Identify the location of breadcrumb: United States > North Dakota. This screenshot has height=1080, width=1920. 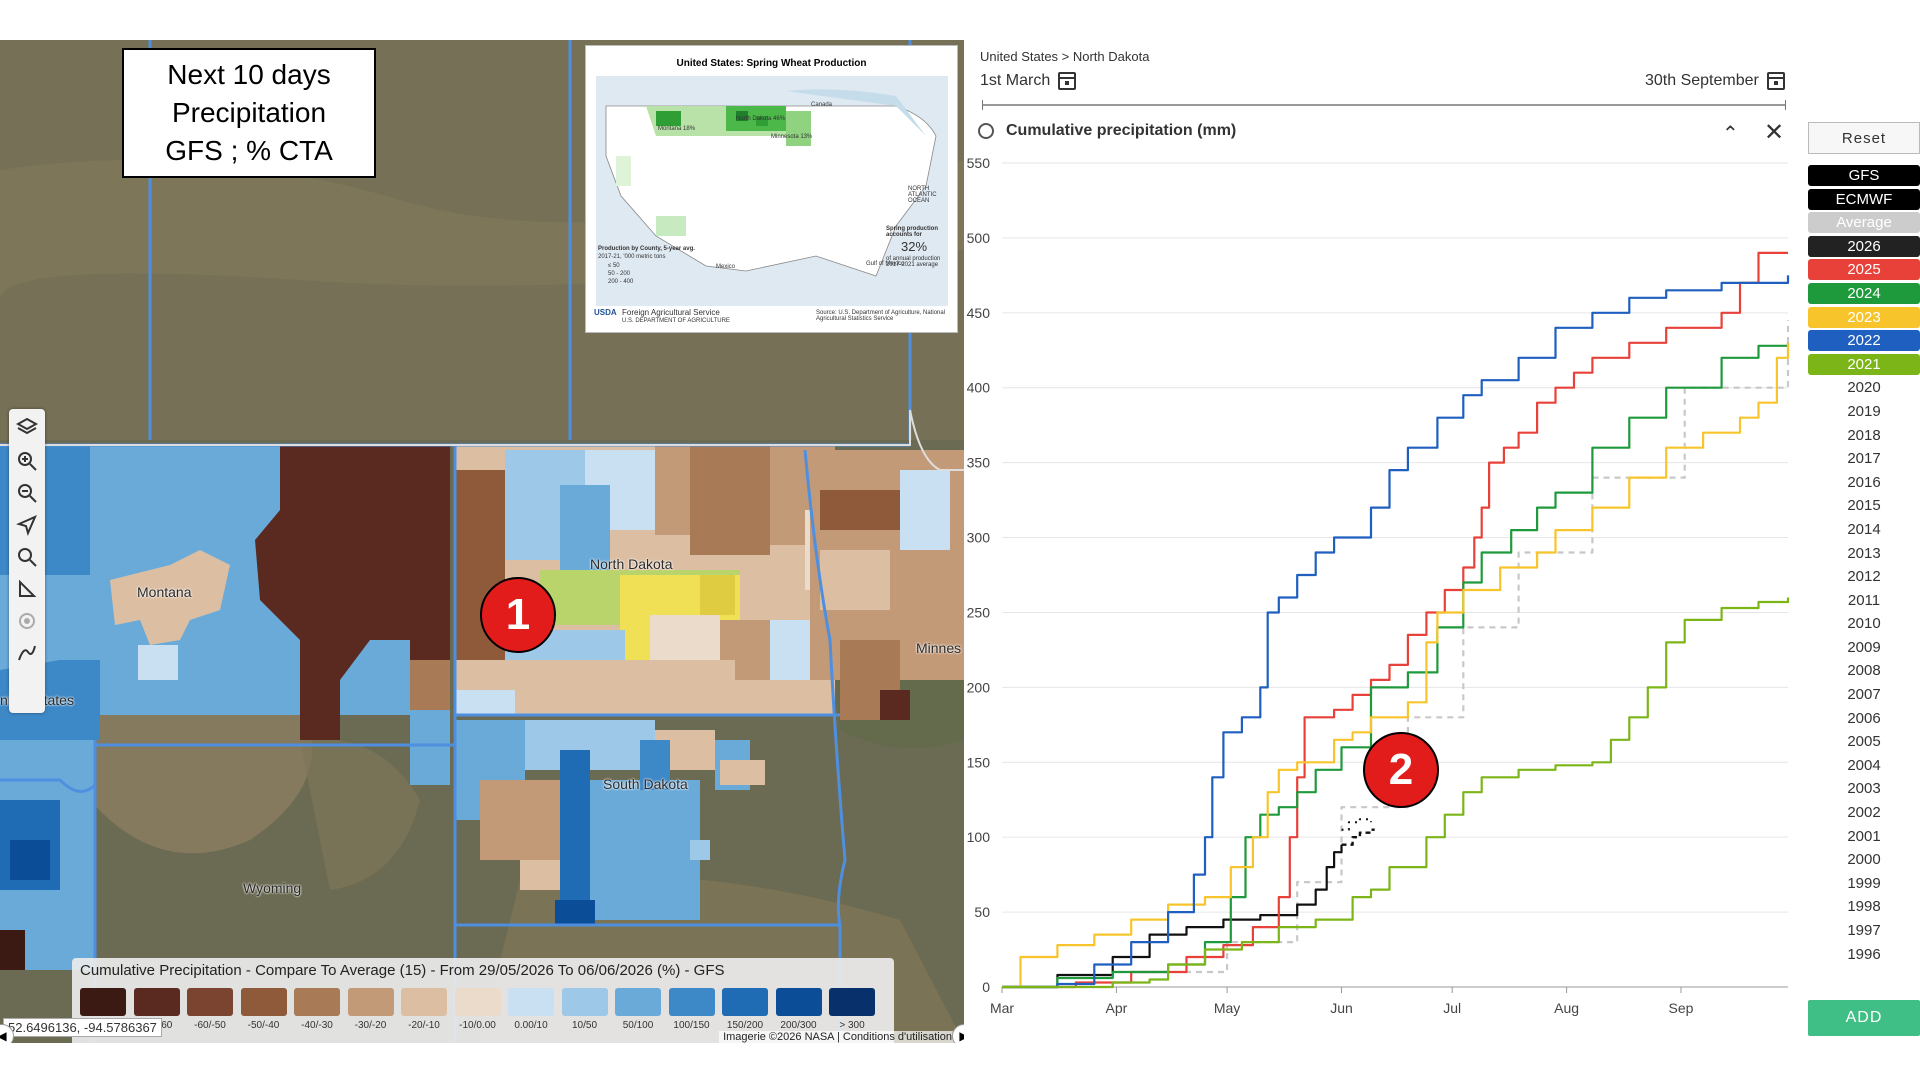
(1065, 56).